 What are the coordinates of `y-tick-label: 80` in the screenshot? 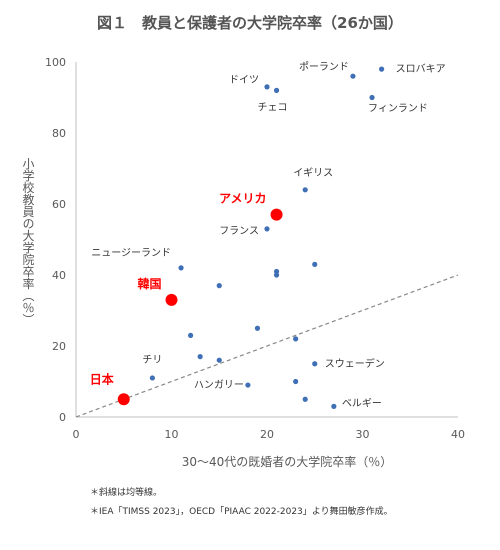 It's located at (59, 133).